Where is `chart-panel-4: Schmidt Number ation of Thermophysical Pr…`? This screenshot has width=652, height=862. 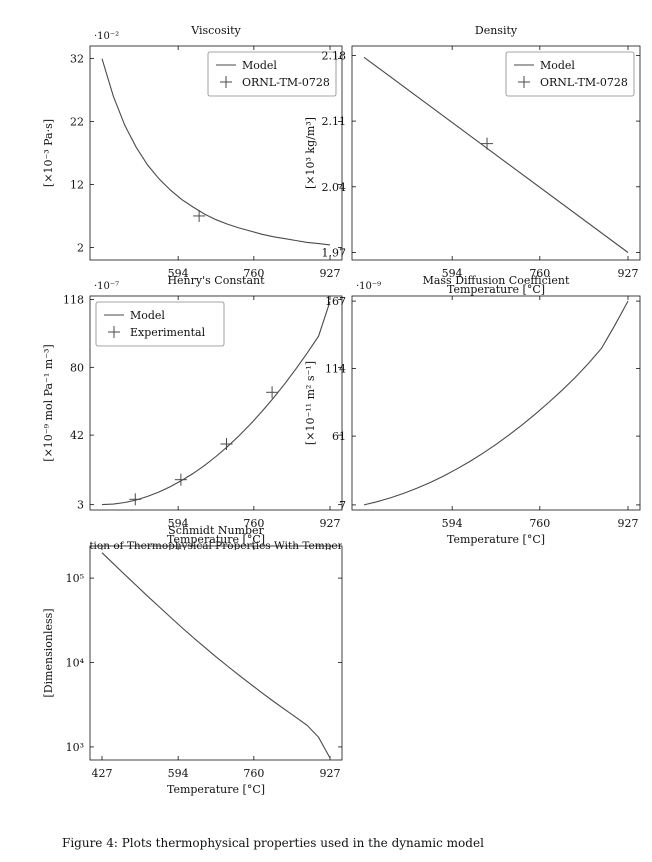 chart-panel-4: Schmidt Number ation of Thermophysical Pr… is located at coordinates (195, 660).